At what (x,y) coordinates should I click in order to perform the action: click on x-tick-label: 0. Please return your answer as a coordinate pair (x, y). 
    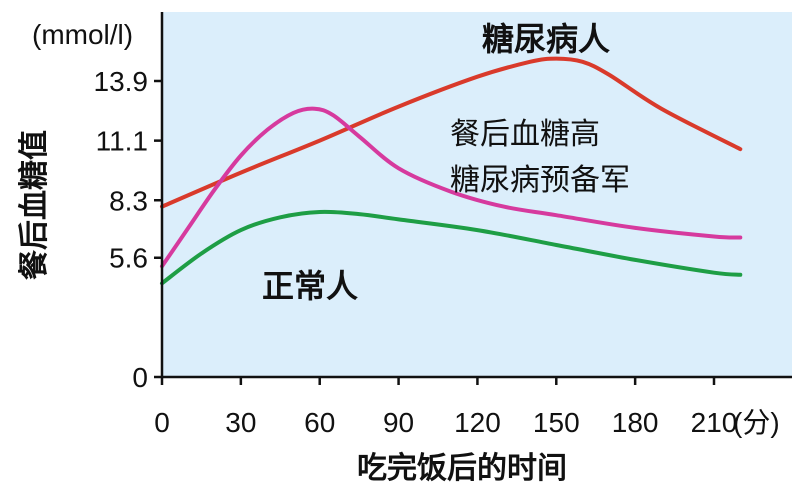
    Looking at the image, I should click on (162, 422).